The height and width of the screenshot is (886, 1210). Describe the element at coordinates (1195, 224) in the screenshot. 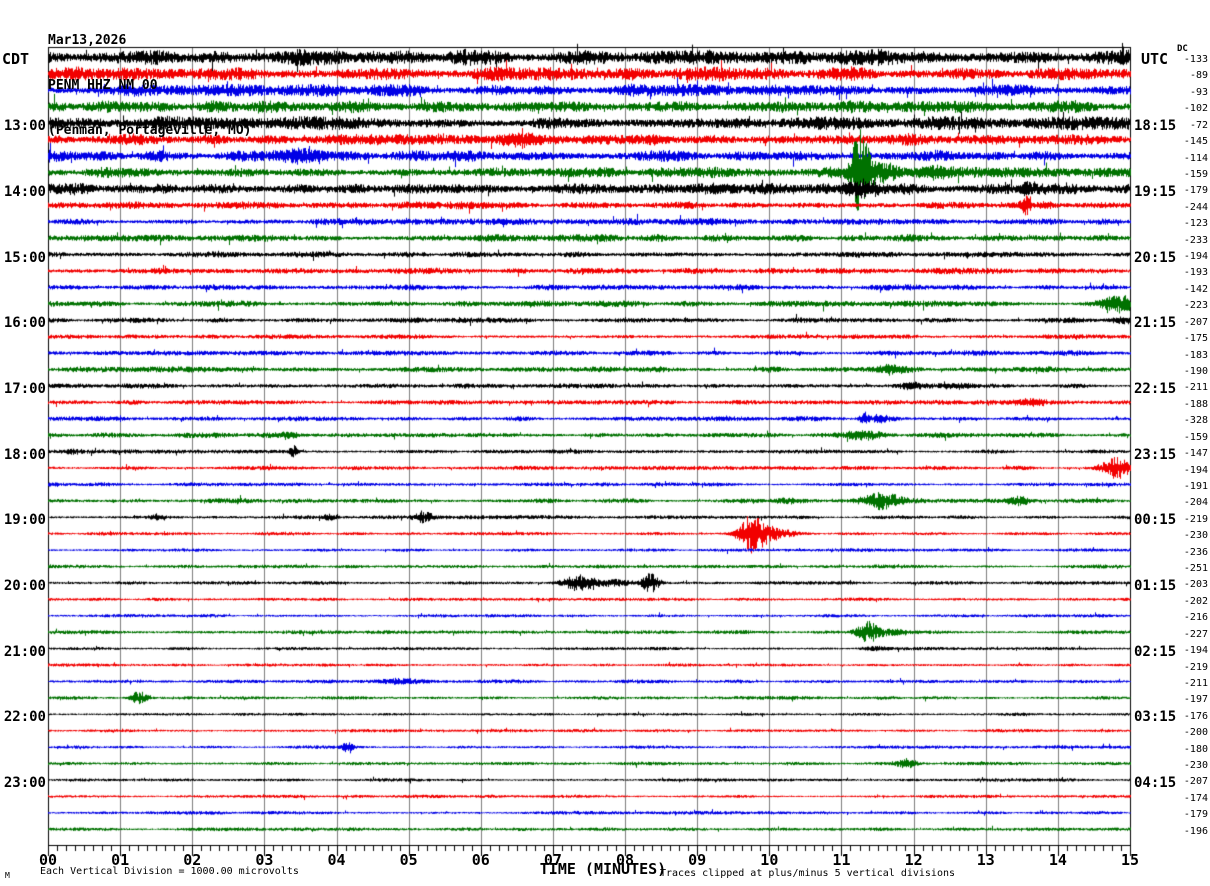

I see `dc-offset-value: -123` at that location.